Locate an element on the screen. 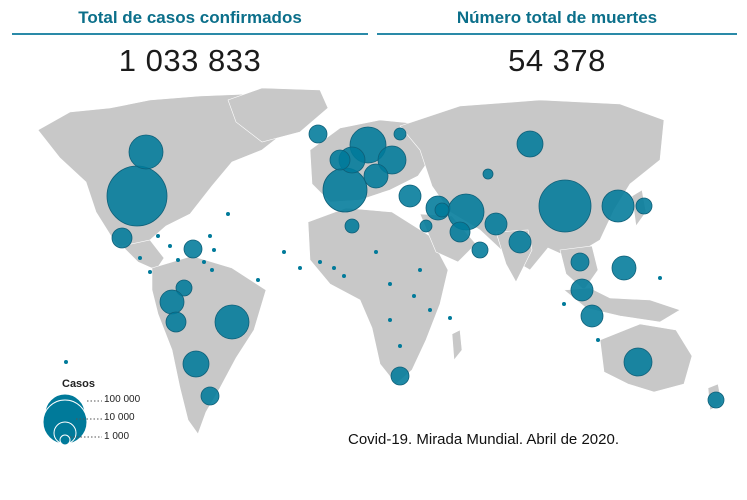 The image size is (747, 500). size-legend is located at coordinates (72, 419).